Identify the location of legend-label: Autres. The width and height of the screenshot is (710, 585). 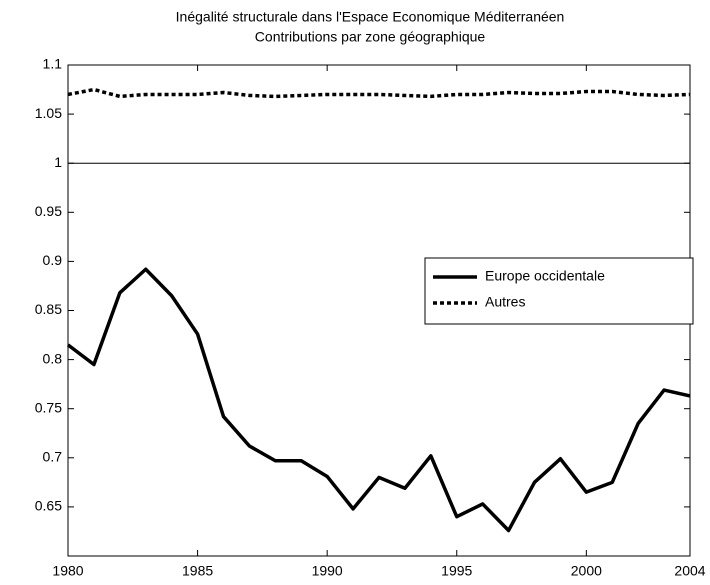
(505, 302).